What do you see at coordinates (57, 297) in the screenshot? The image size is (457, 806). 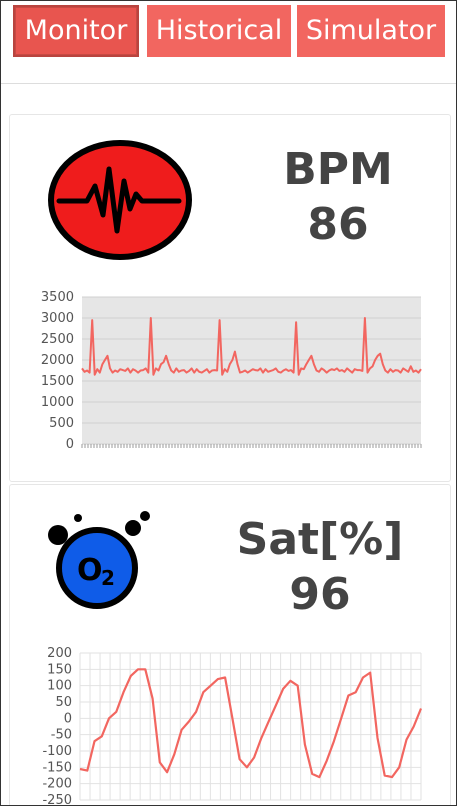 I see `y-tick-label: 3500` at bounding box center [57, 297].